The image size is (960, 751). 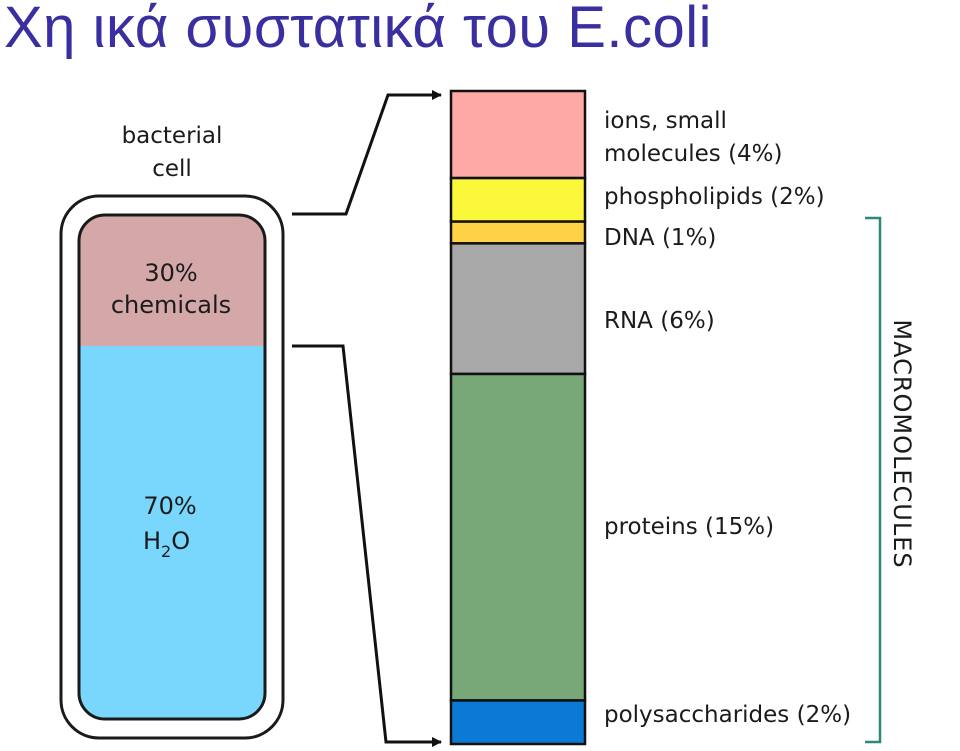 I want to click on component-label: phospholipids (2%), so click(x=714, y=197).